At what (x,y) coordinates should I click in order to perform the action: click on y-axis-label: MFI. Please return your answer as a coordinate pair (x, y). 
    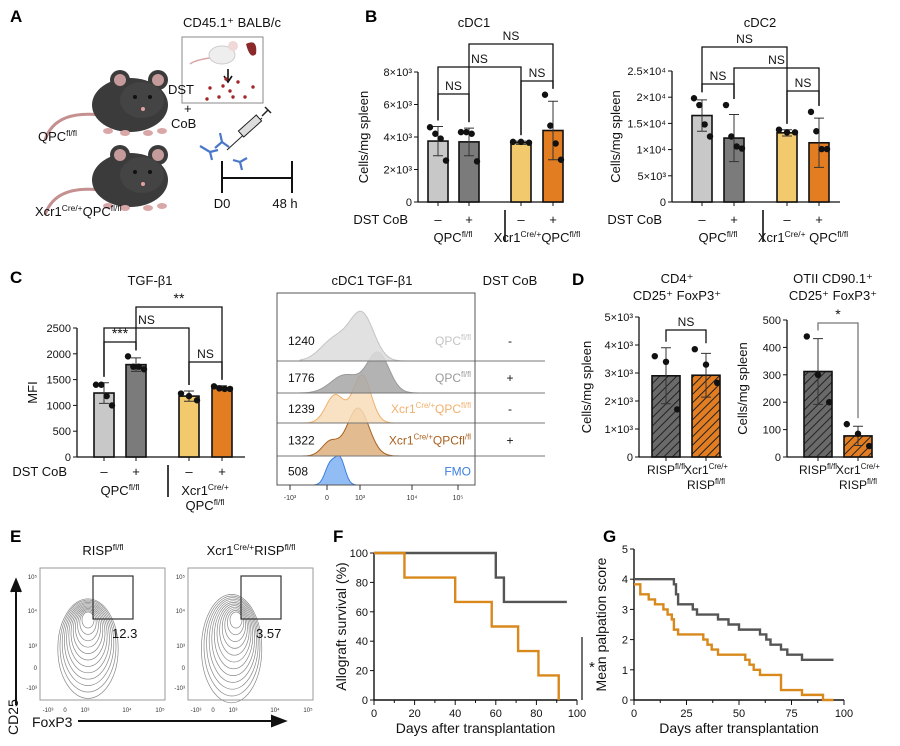
    Looking at the image, I should click on (32, 392).